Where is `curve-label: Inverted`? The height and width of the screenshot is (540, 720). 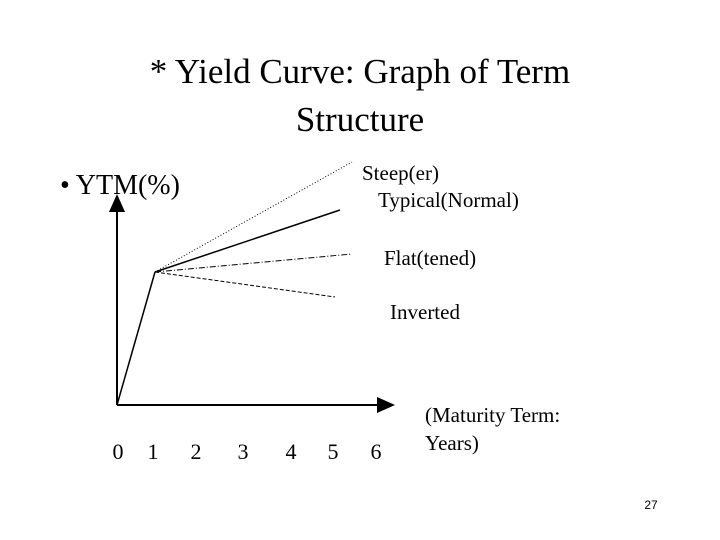
curve-label: Inverted is located at coordinates (425, 312).